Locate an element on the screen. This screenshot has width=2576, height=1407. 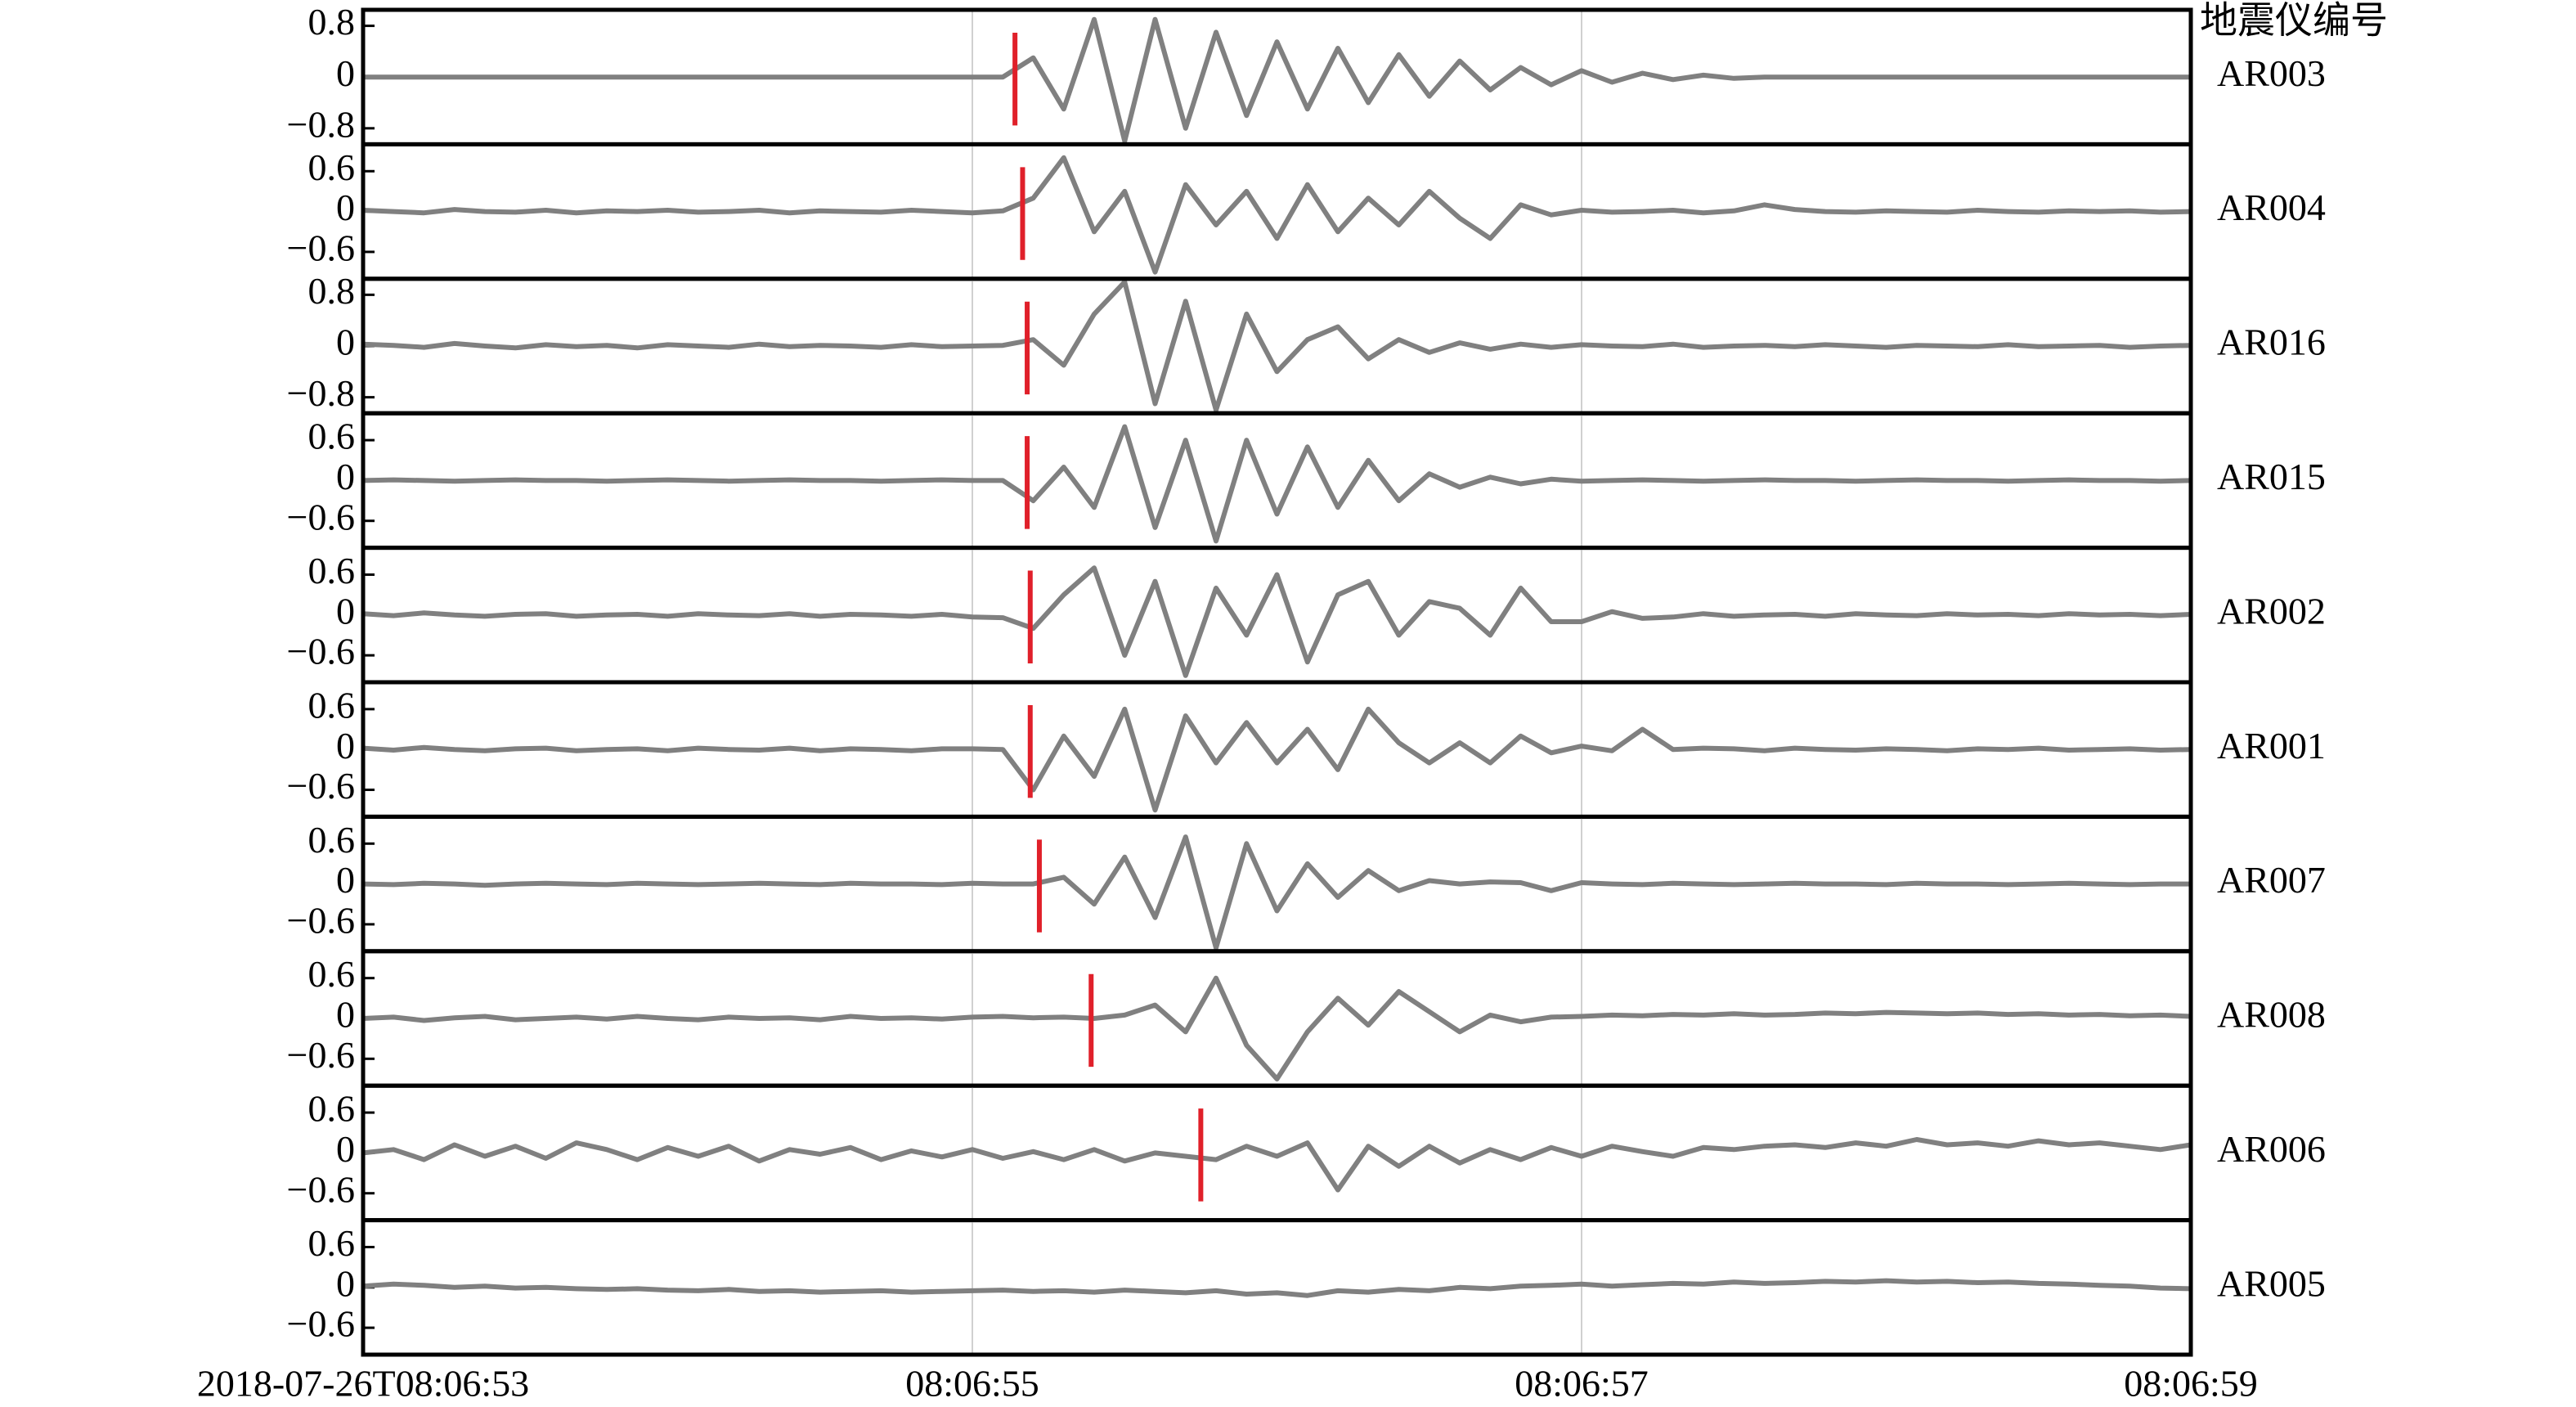
x-tick-label: 08:06:59 is located at coordinates (2191, 1384).